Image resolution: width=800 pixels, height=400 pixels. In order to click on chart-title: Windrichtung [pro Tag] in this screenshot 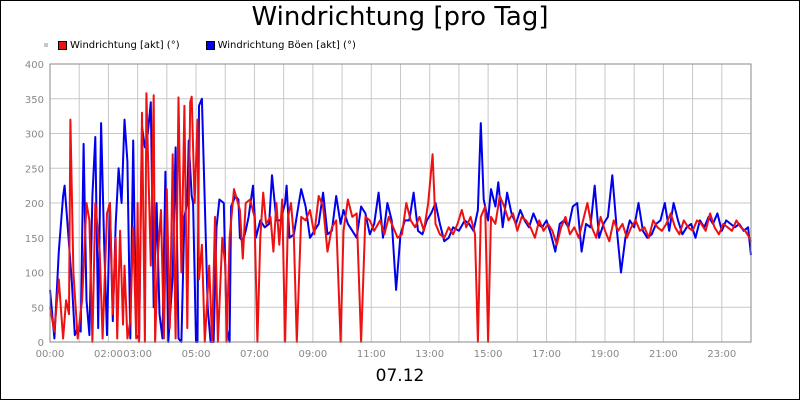, I will do `click(400, 17)`.